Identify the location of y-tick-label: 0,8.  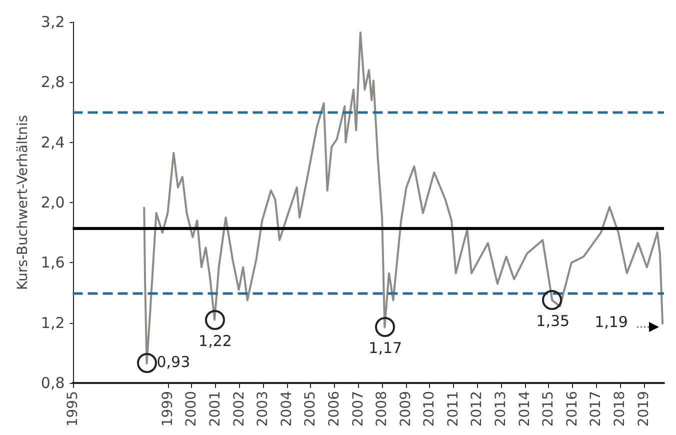
(52, 383).